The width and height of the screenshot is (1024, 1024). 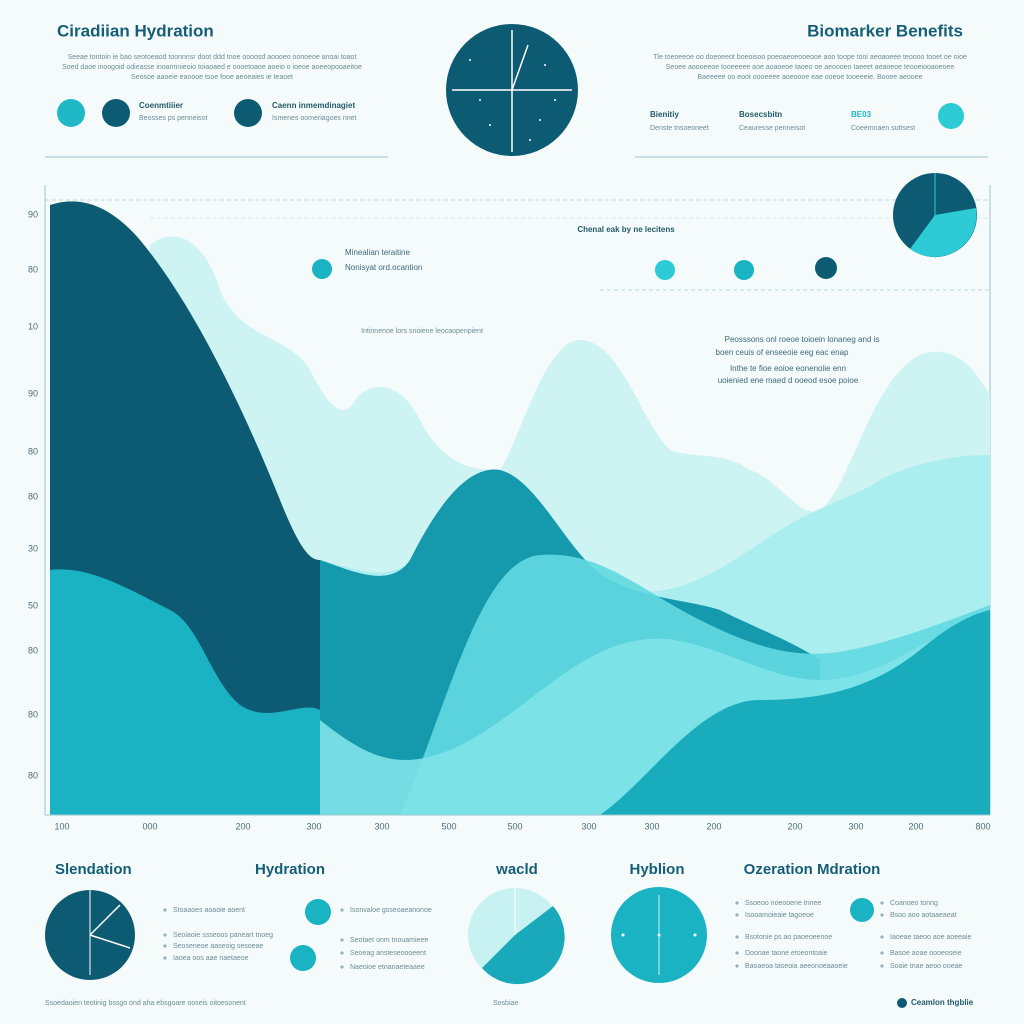 What do you see at coordinates (149, 826) in the screenshot?
I see `x-tick-label: 000` at bounding box center [149, 826].